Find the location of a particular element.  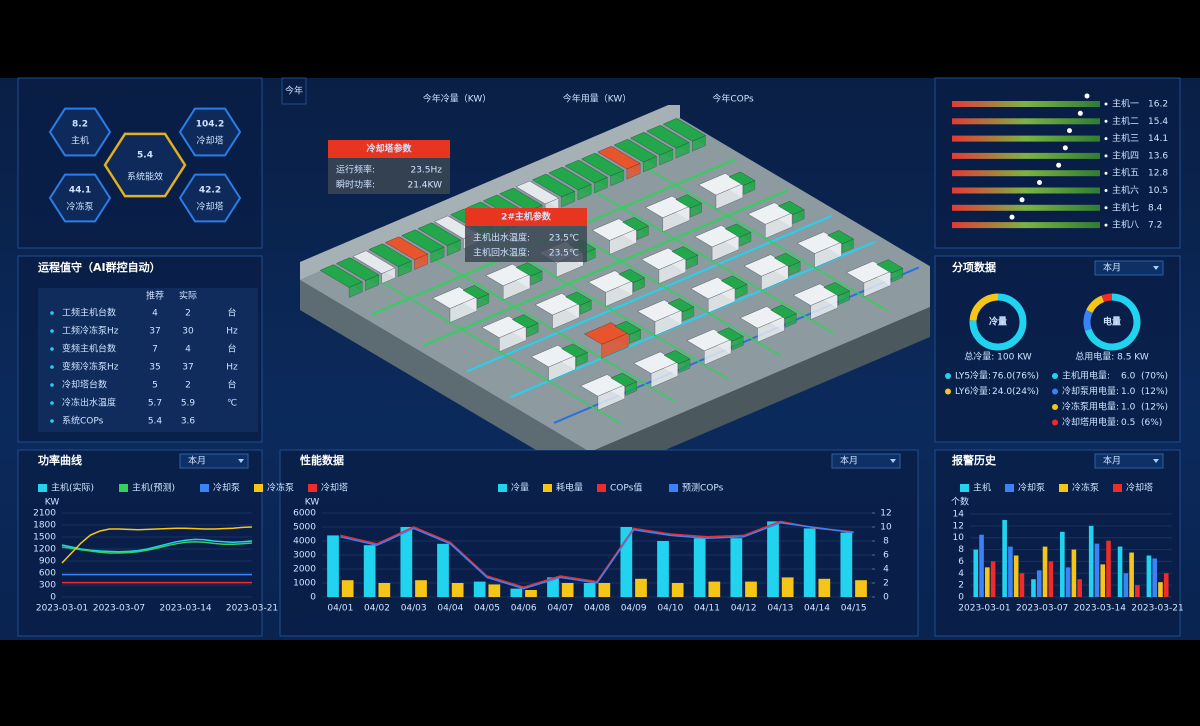

y-tick-label: 6 is located at coordinates (961, 562).